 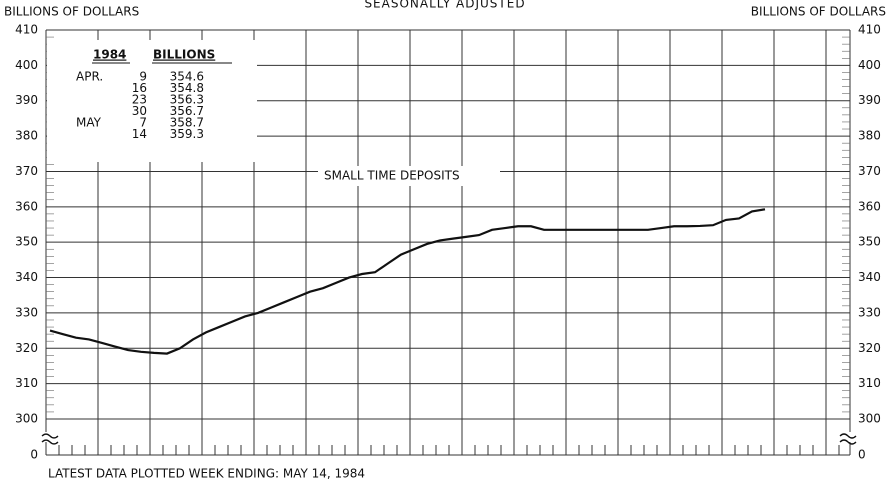 I want to click on y2-tick-label: 410, so click(x=869, y=30).